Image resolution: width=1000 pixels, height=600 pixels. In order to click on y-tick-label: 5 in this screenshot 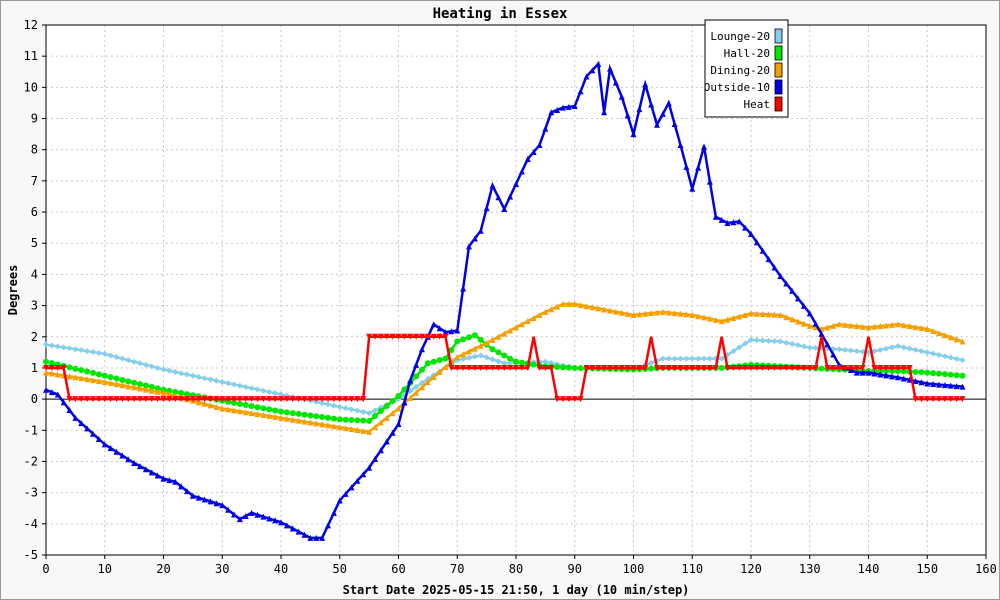, I will do `click(34, 243)`.